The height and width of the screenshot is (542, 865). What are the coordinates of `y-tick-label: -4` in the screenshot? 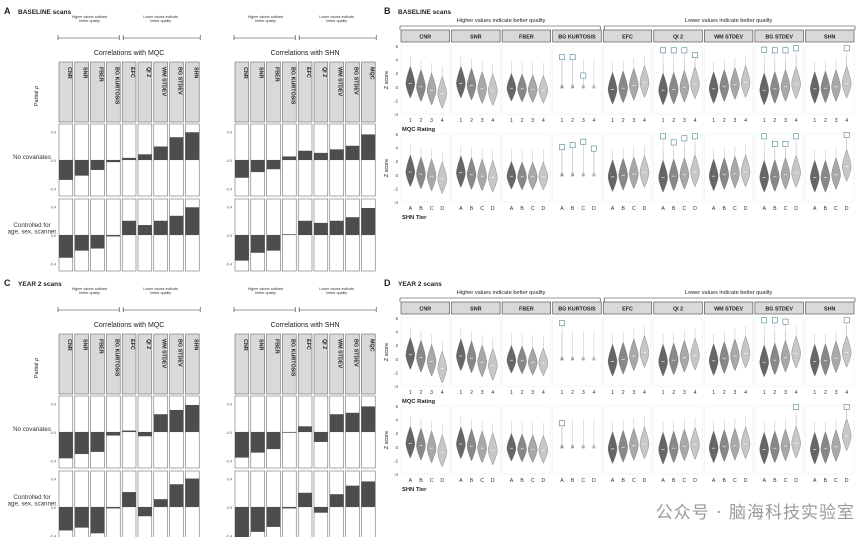 It's located at (396, 202).